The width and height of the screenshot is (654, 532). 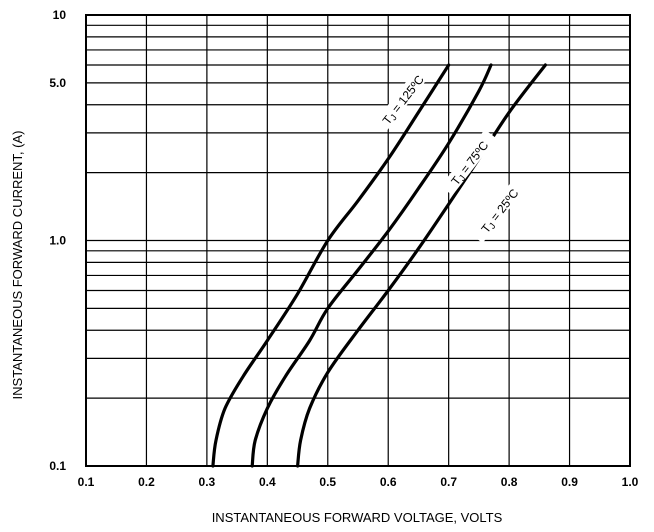 I want to click on x-tick-label: 0.1, so click(x=86, y=482).